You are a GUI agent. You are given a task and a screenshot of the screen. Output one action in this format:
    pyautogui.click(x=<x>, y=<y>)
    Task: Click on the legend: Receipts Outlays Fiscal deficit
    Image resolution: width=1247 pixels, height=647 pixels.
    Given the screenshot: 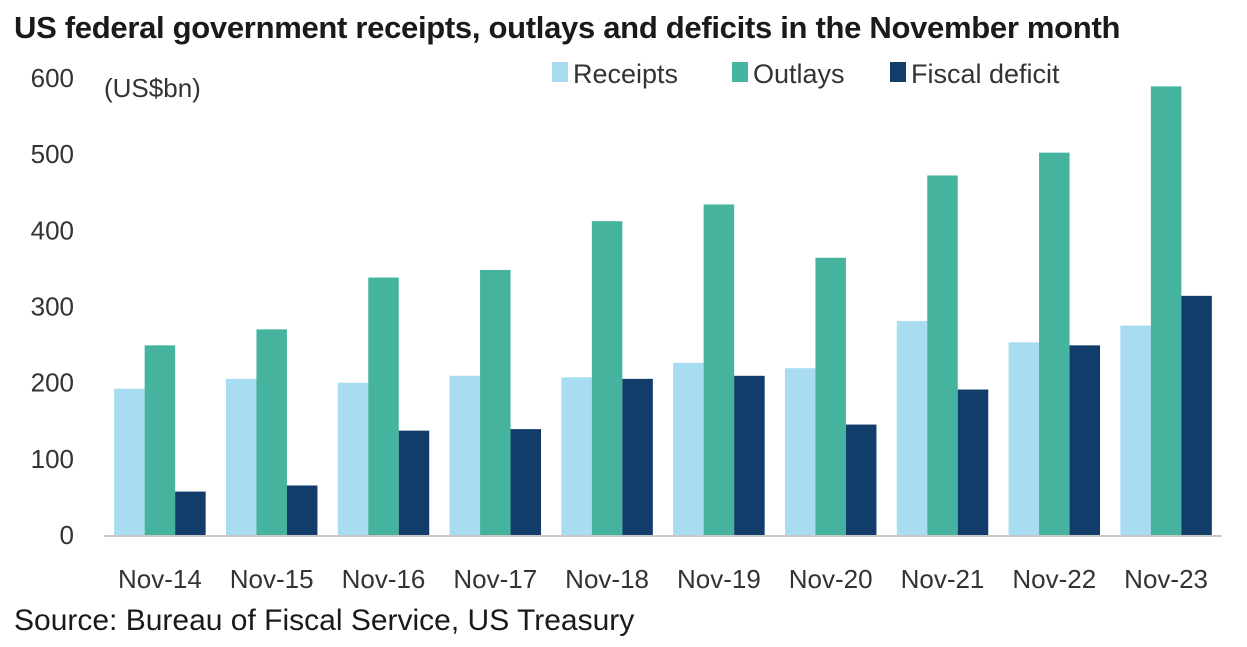 What is the action you would take?
    pyautogui.click(x=806, y=74)
    